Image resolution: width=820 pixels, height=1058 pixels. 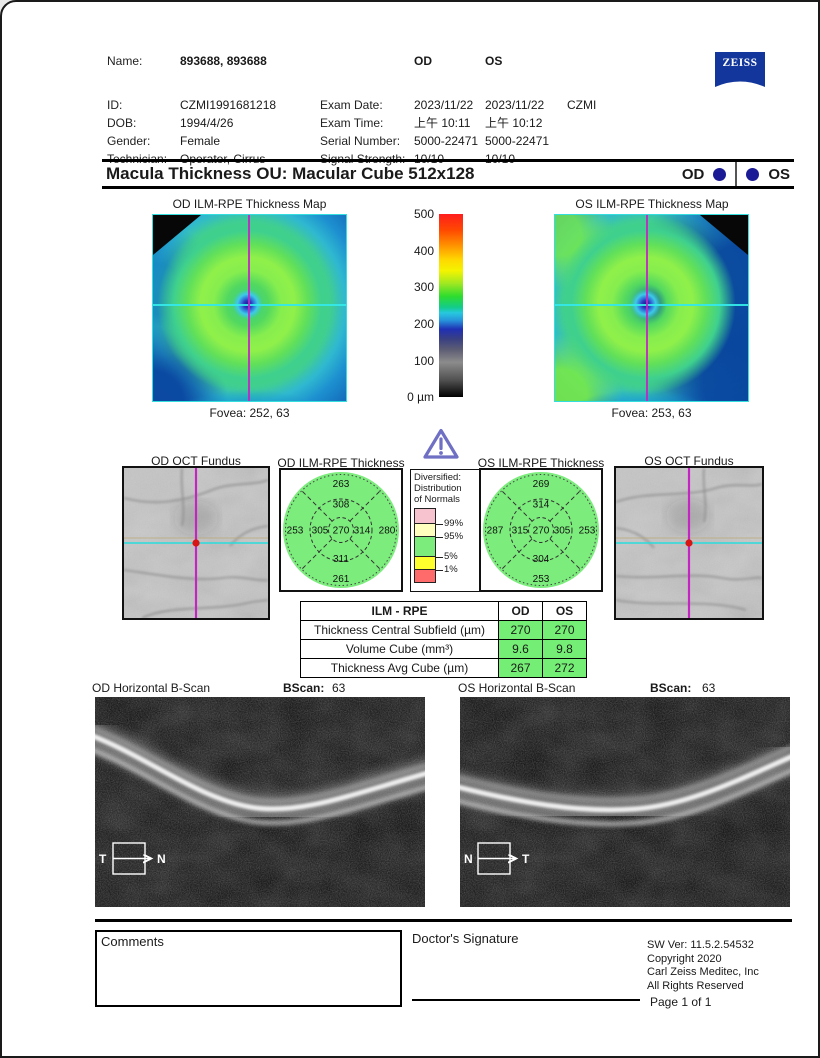 What do you see at coordinates (779, 174) in the screenshot?
I see `titlebar-os-label: OS` at bounding box center [779, 174].